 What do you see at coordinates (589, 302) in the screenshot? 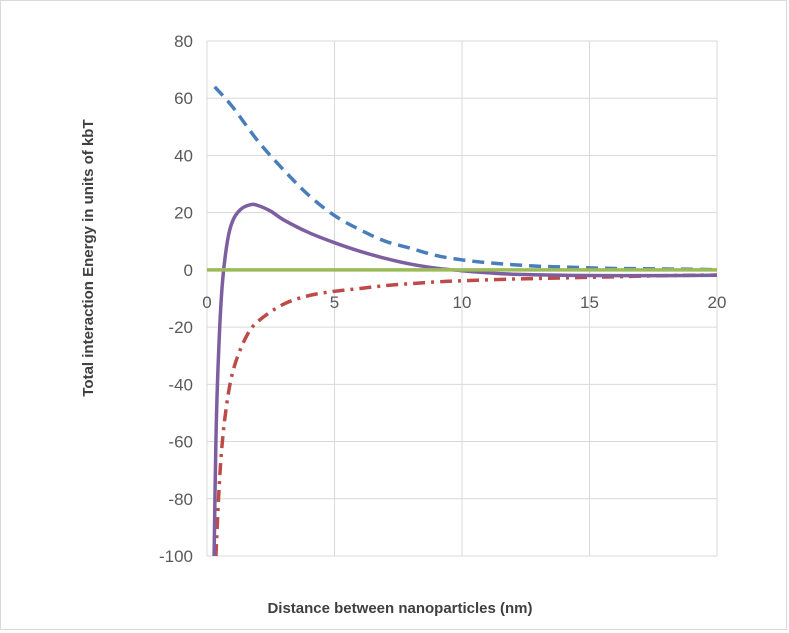
I see `x-tick-label: 15` at bounding box center [589, 302].